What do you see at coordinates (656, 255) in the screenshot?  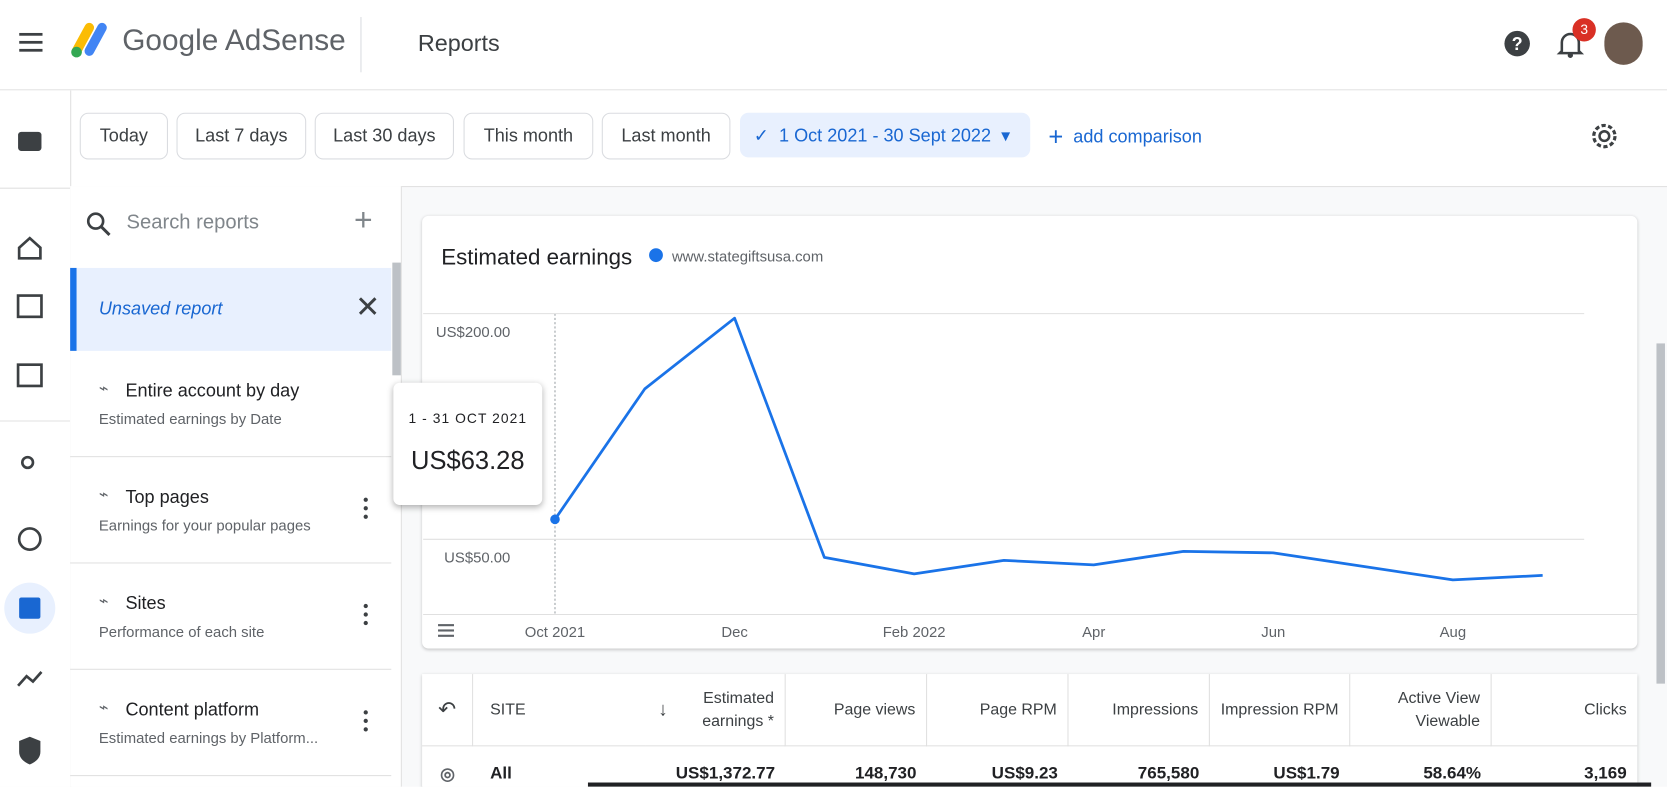 I see `legend-marker` at bounding box center [656, 255].